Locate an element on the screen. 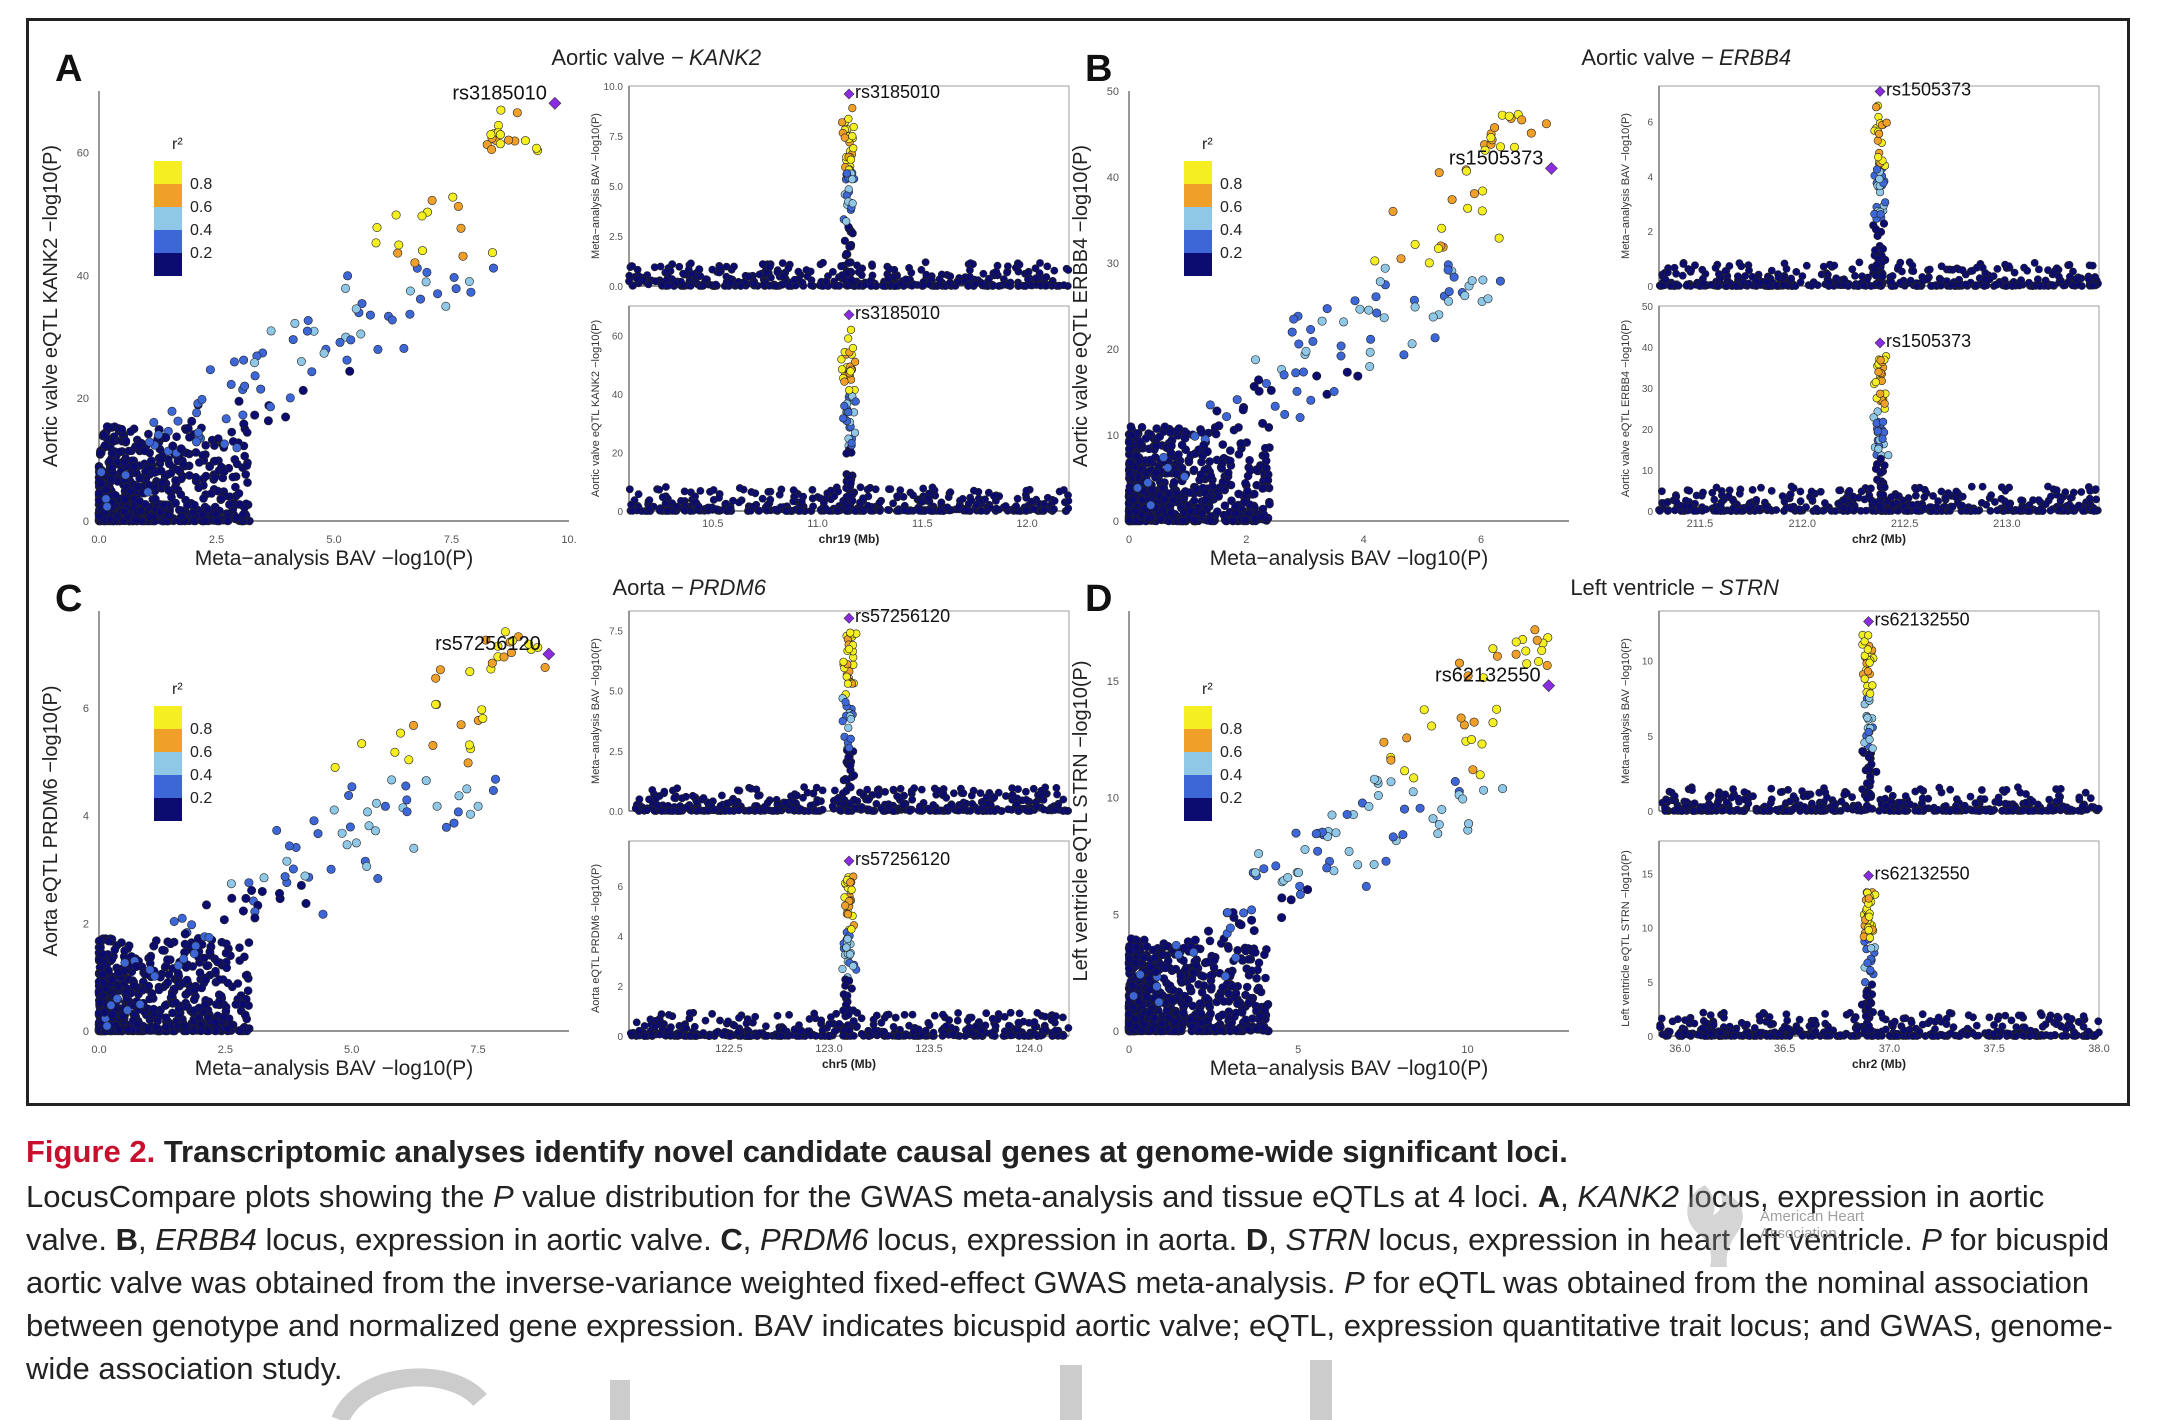 The height and width of the screenshot is (1420, 2158). y-tick-label: 0 is located at coordinates (1116, 522).